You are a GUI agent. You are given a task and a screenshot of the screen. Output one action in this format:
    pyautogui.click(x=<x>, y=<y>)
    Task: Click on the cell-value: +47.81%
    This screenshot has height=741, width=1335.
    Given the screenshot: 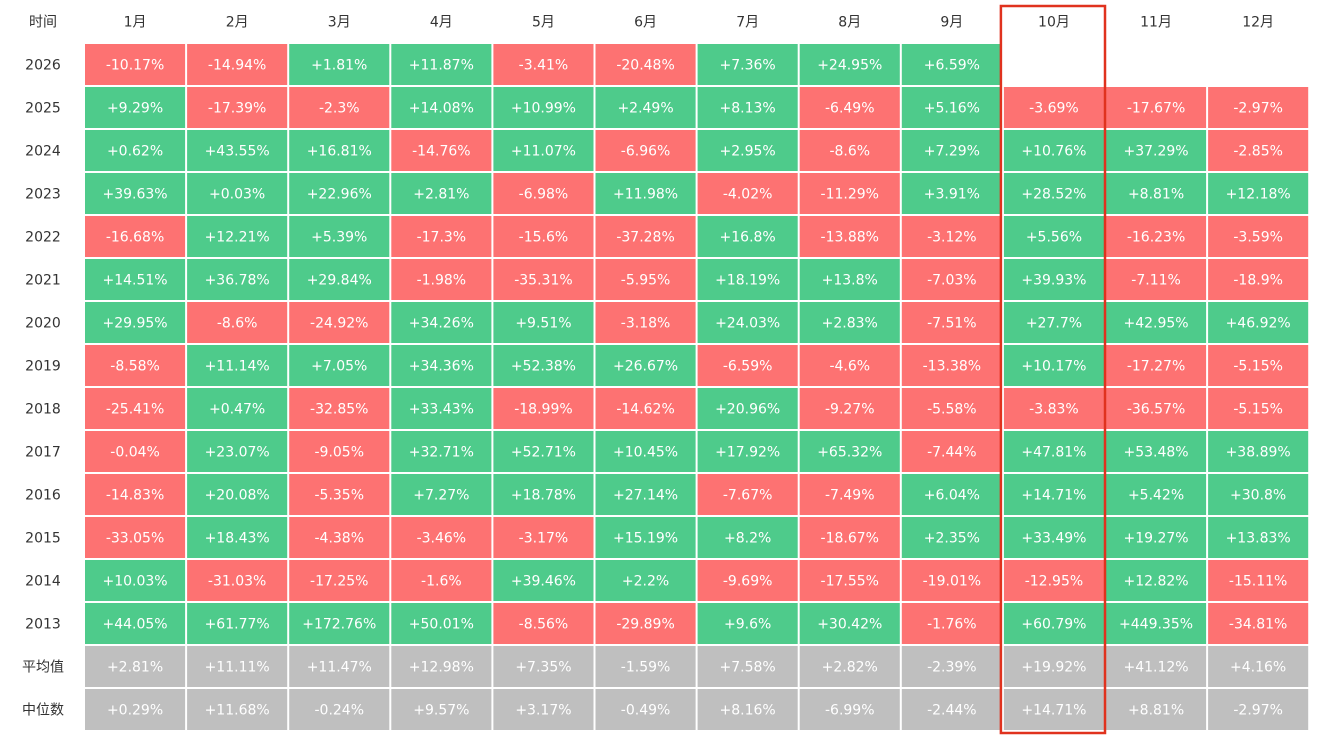 What is the action you would take?
    pyautogui.click(x=1053, y=453)
    